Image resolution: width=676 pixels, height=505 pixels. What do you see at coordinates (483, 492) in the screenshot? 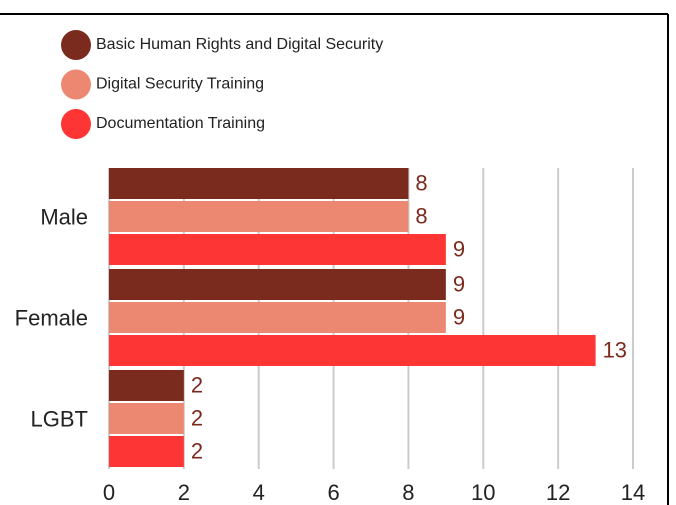
I see `x-tick-label: 10` at bounding box center [483, 492].